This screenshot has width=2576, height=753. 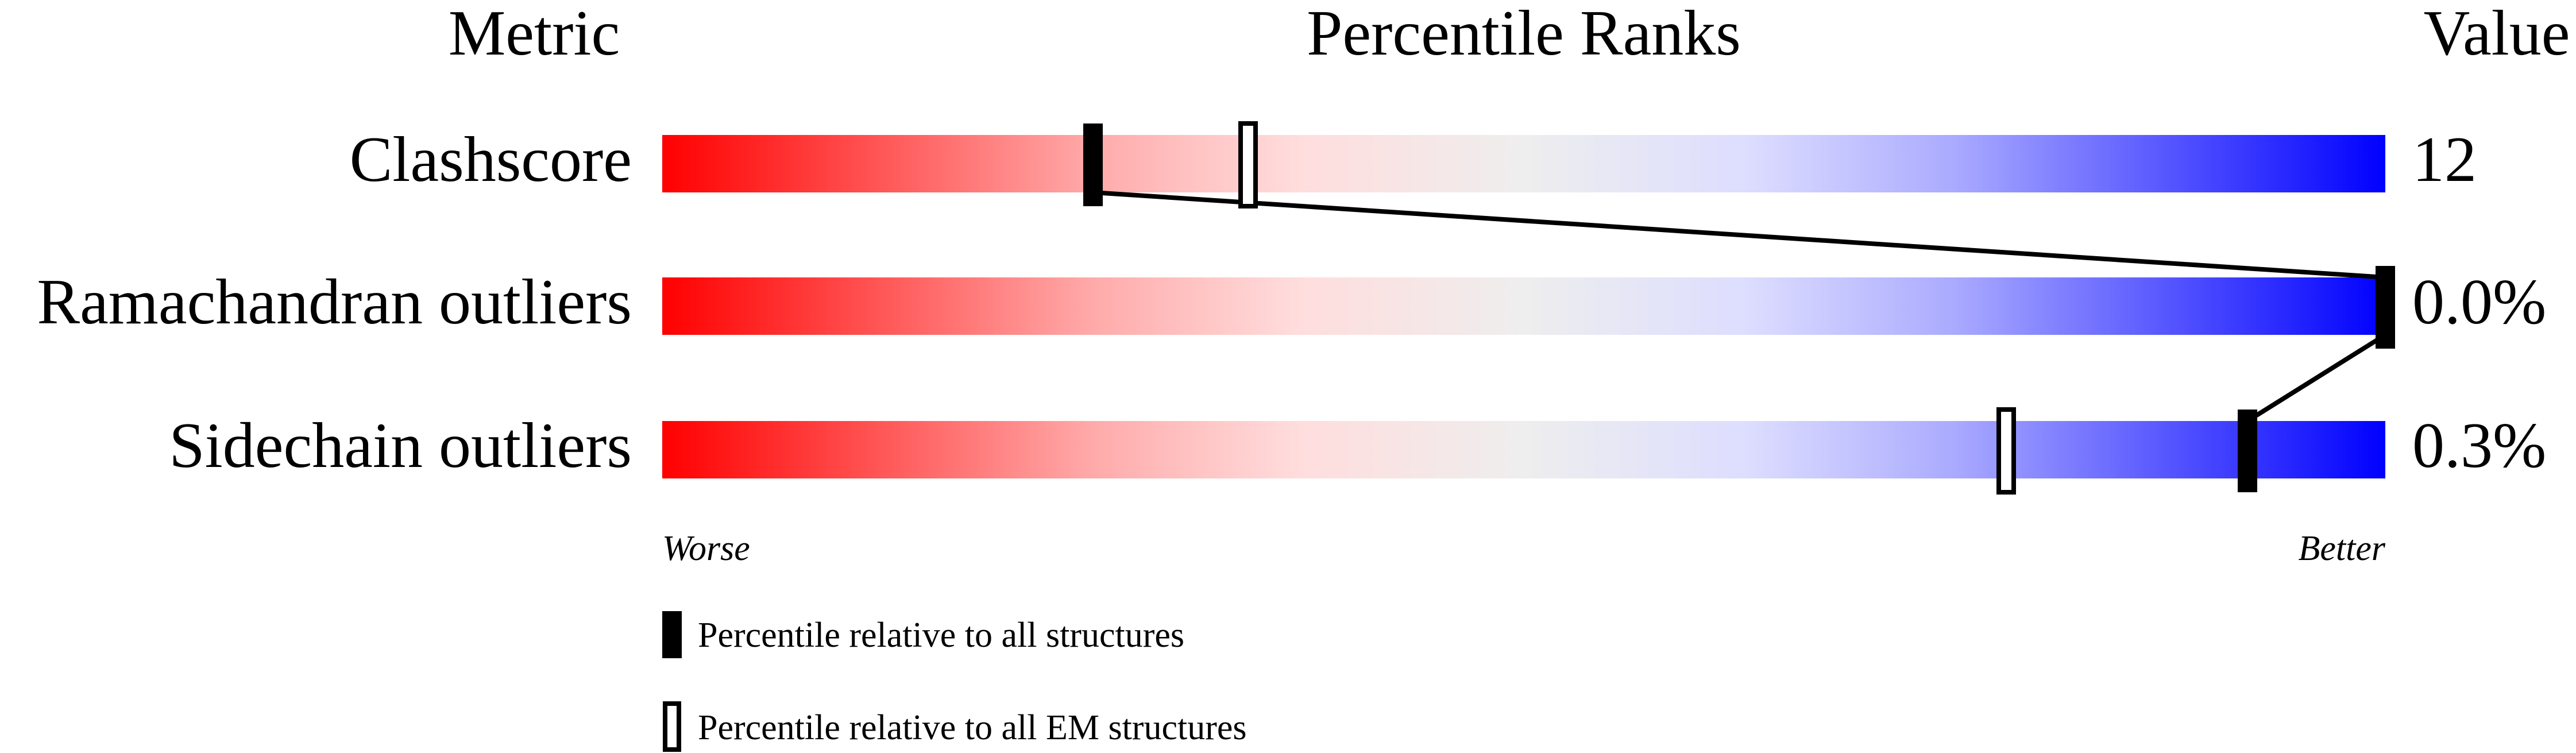 I want to click on legend-em-structures: Percentile relative to all EM structures, so click(x=972, y=728).